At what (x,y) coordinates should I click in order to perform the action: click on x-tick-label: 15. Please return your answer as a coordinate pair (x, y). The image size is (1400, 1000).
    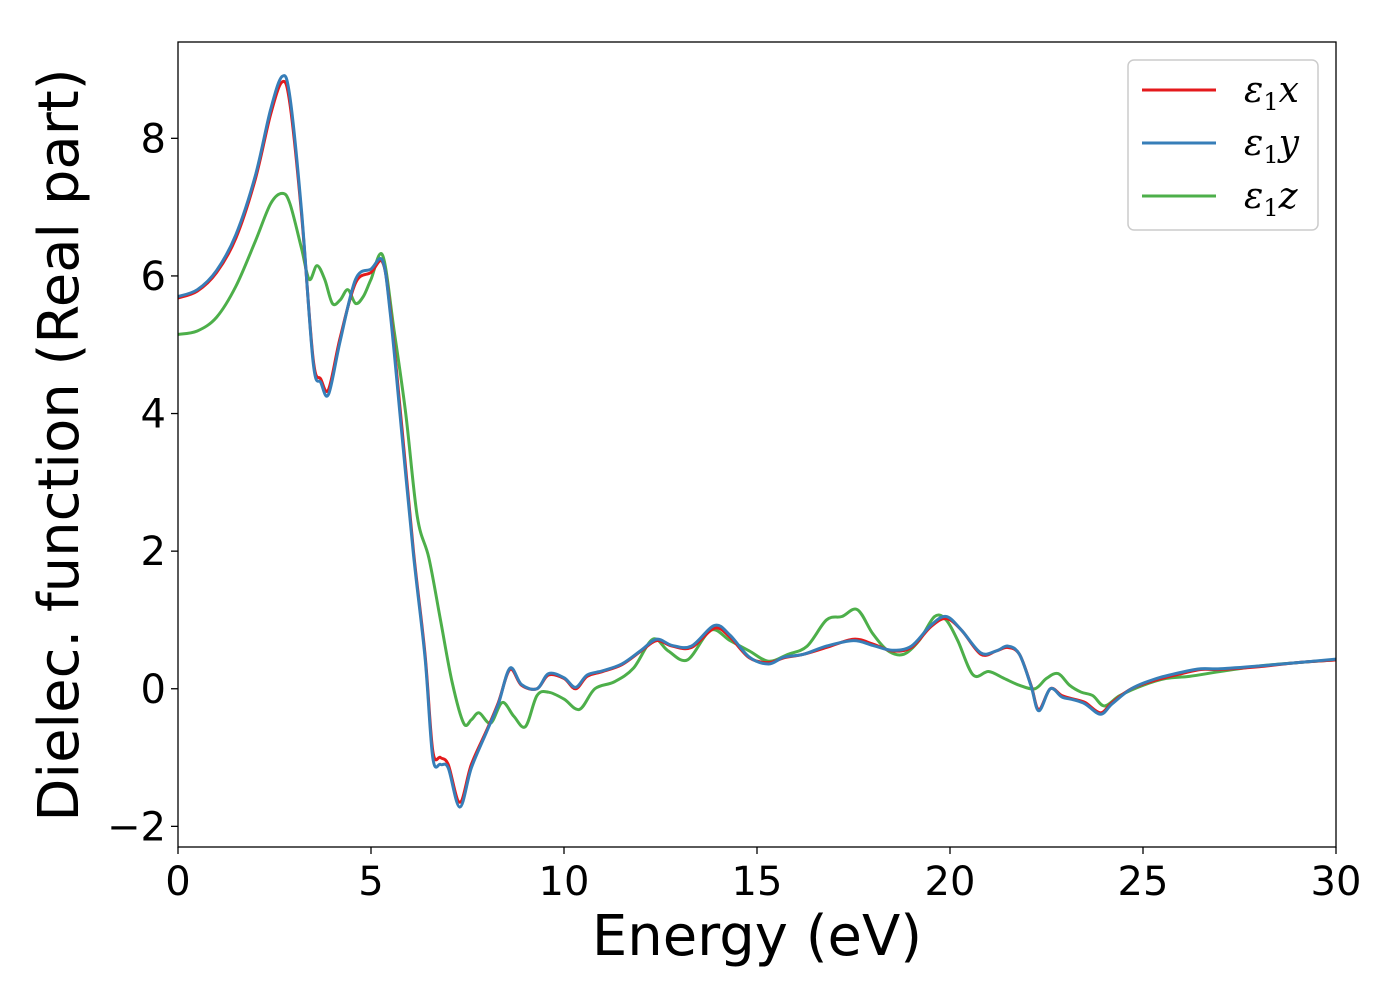
    Looking at the image, I should click on (757, 882).